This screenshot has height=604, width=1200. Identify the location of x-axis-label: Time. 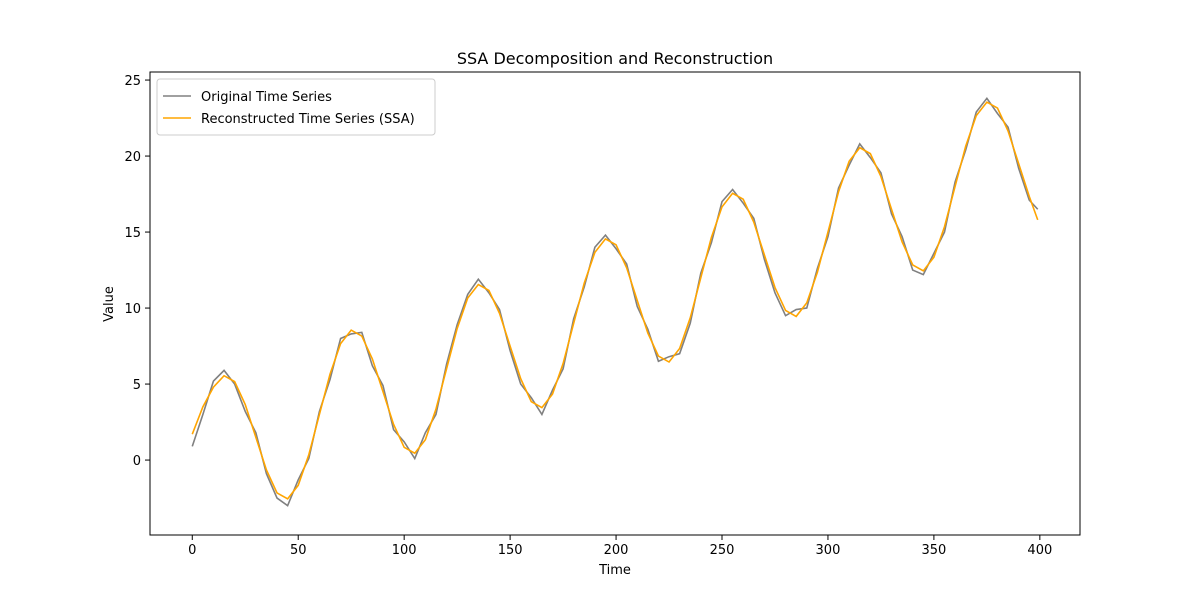
(614, 570).